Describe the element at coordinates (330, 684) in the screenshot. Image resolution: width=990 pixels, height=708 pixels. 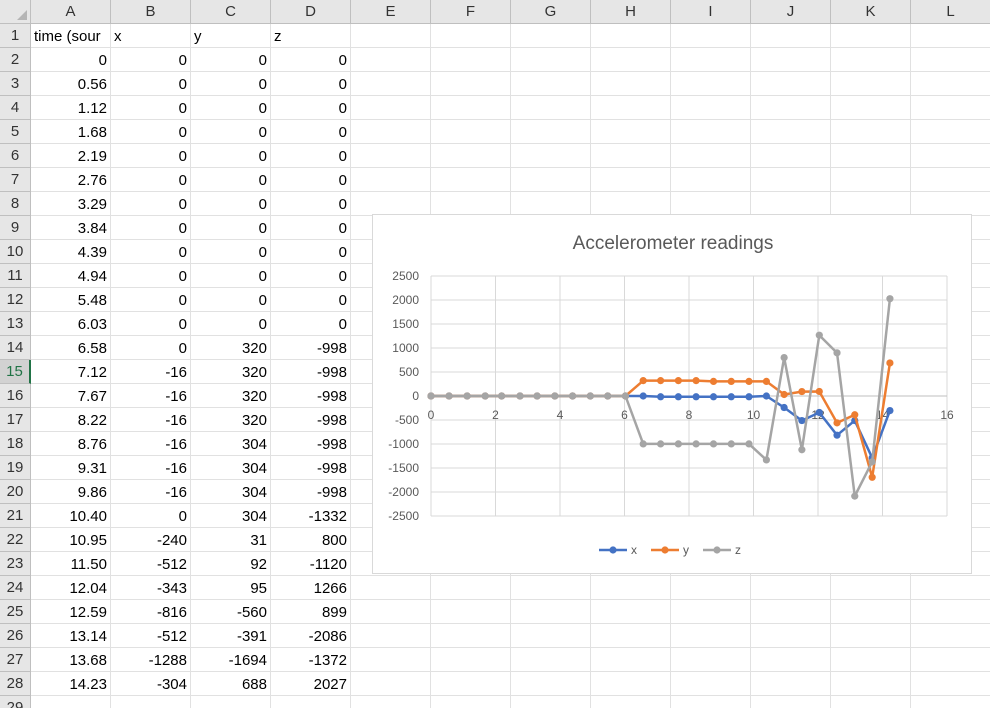
I see `data-cell: 2027` at that location.